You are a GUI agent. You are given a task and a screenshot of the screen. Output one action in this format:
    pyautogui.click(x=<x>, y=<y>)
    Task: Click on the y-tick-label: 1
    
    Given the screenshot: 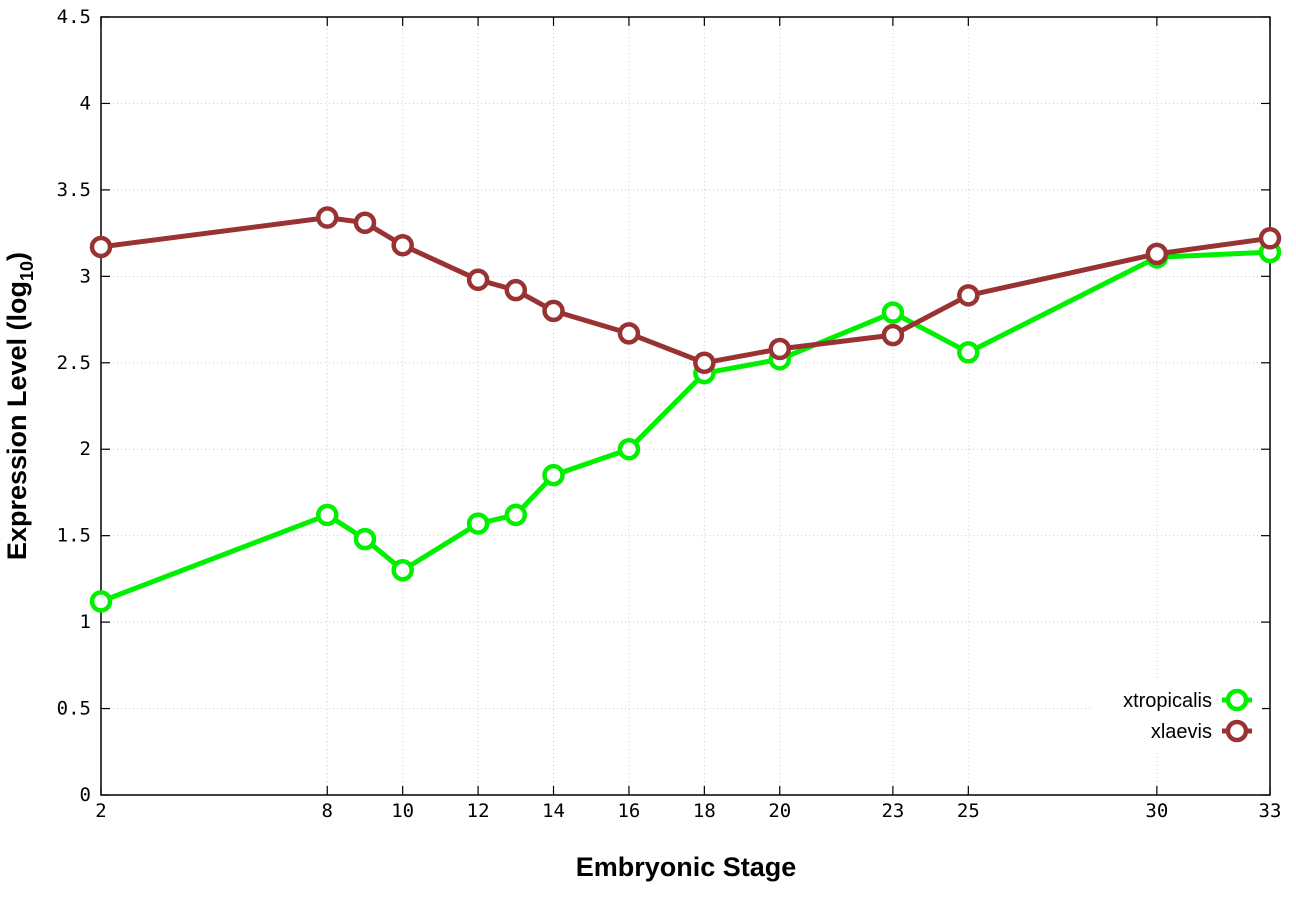 What is the action you would take?
    pyautogui.click(x=85, y=622)
    